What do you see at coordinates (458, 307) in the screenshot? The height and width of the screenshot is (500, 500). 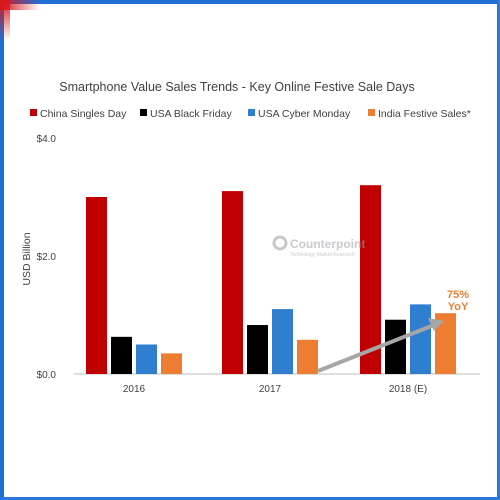 I see `yoy-label: YoY` at bounding box center [458, 307].